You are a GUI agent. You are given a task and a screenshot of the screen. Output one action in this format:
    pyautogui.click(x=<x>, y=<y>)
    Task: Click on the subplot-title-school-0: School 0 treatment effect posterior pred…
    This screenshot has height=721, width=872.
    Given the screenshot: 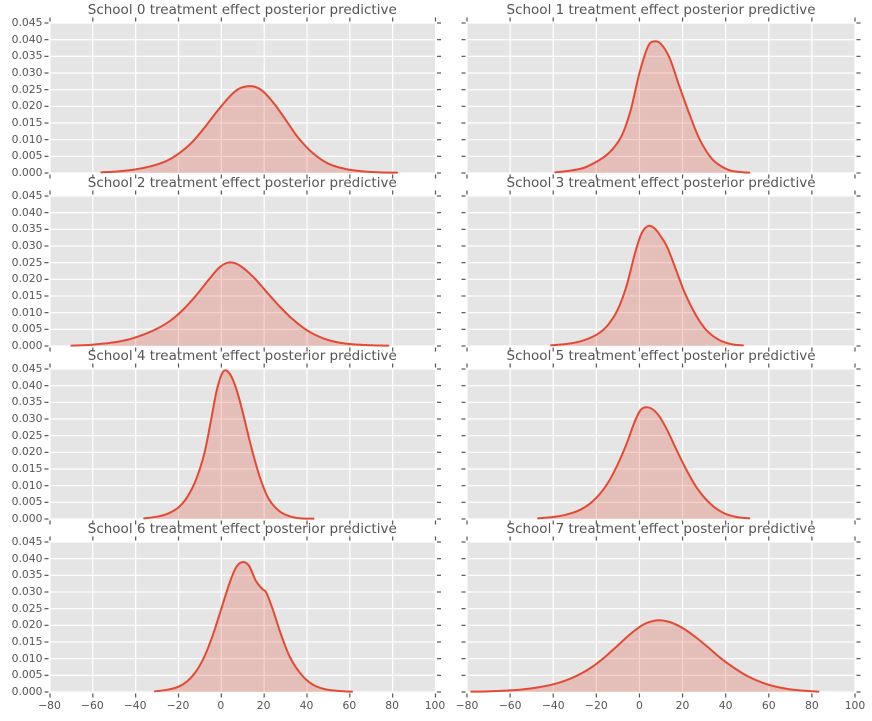 What is the action you would take?
    pyautogui.click(x=242, y=10)
    